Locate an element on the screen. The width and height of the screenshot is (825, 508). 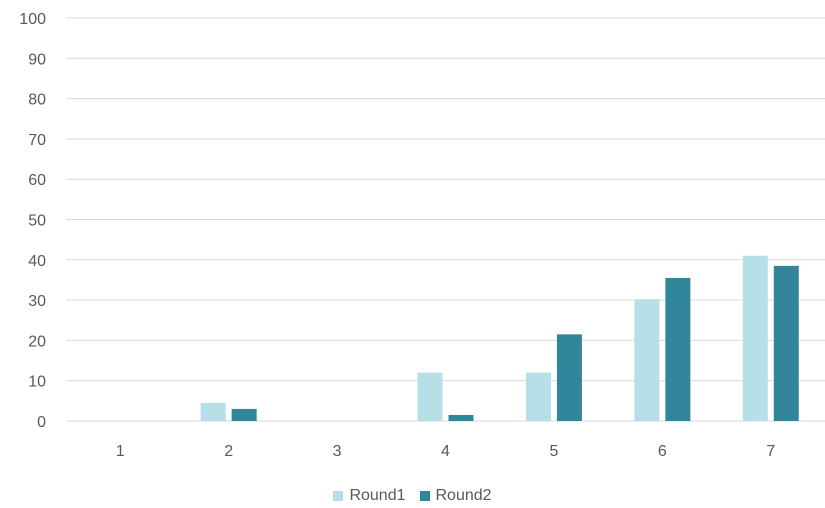
y-tick-label-40: 40 is located at coordinates (37, 261).